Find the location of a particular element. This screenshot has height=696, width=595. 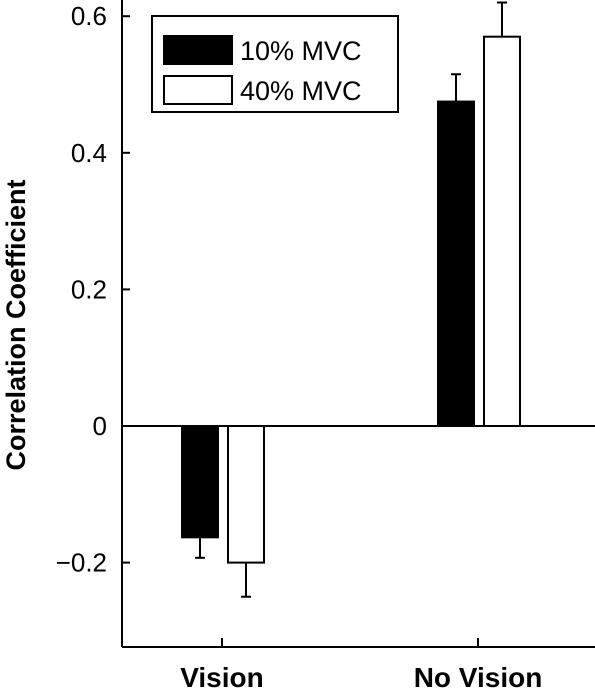

x-tick-label: Vision is located at coordinates (222, 677).